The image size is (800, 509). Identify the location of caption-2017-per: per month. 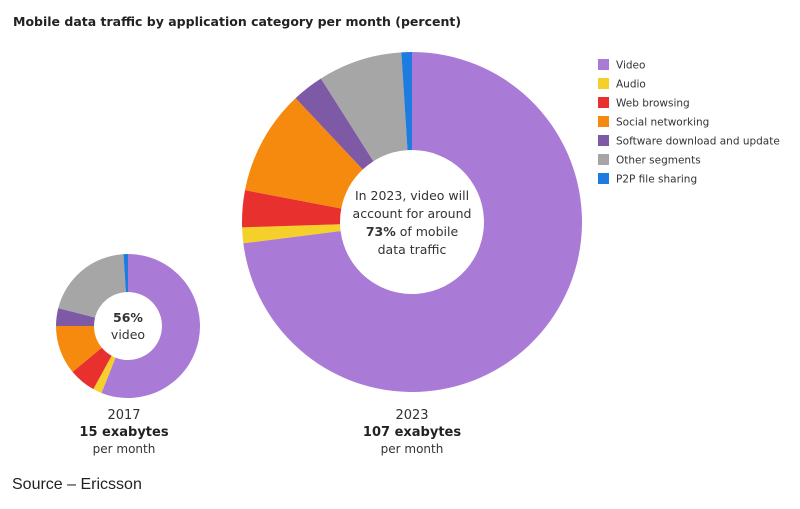
(124, 449).